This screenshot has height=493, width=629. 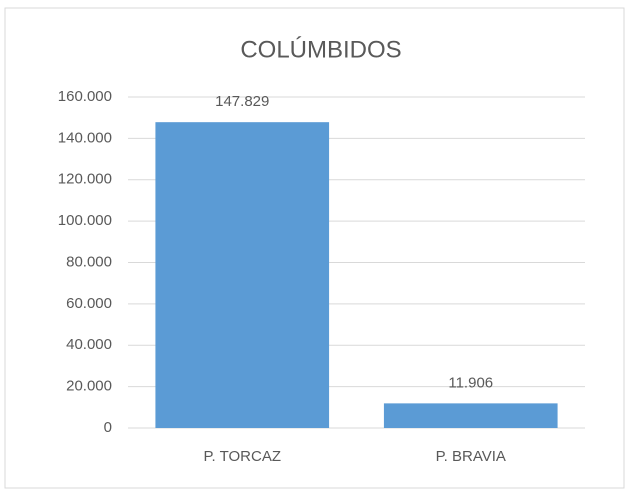 I want to click on value-label: 11.906, so click(x=470, y=382).